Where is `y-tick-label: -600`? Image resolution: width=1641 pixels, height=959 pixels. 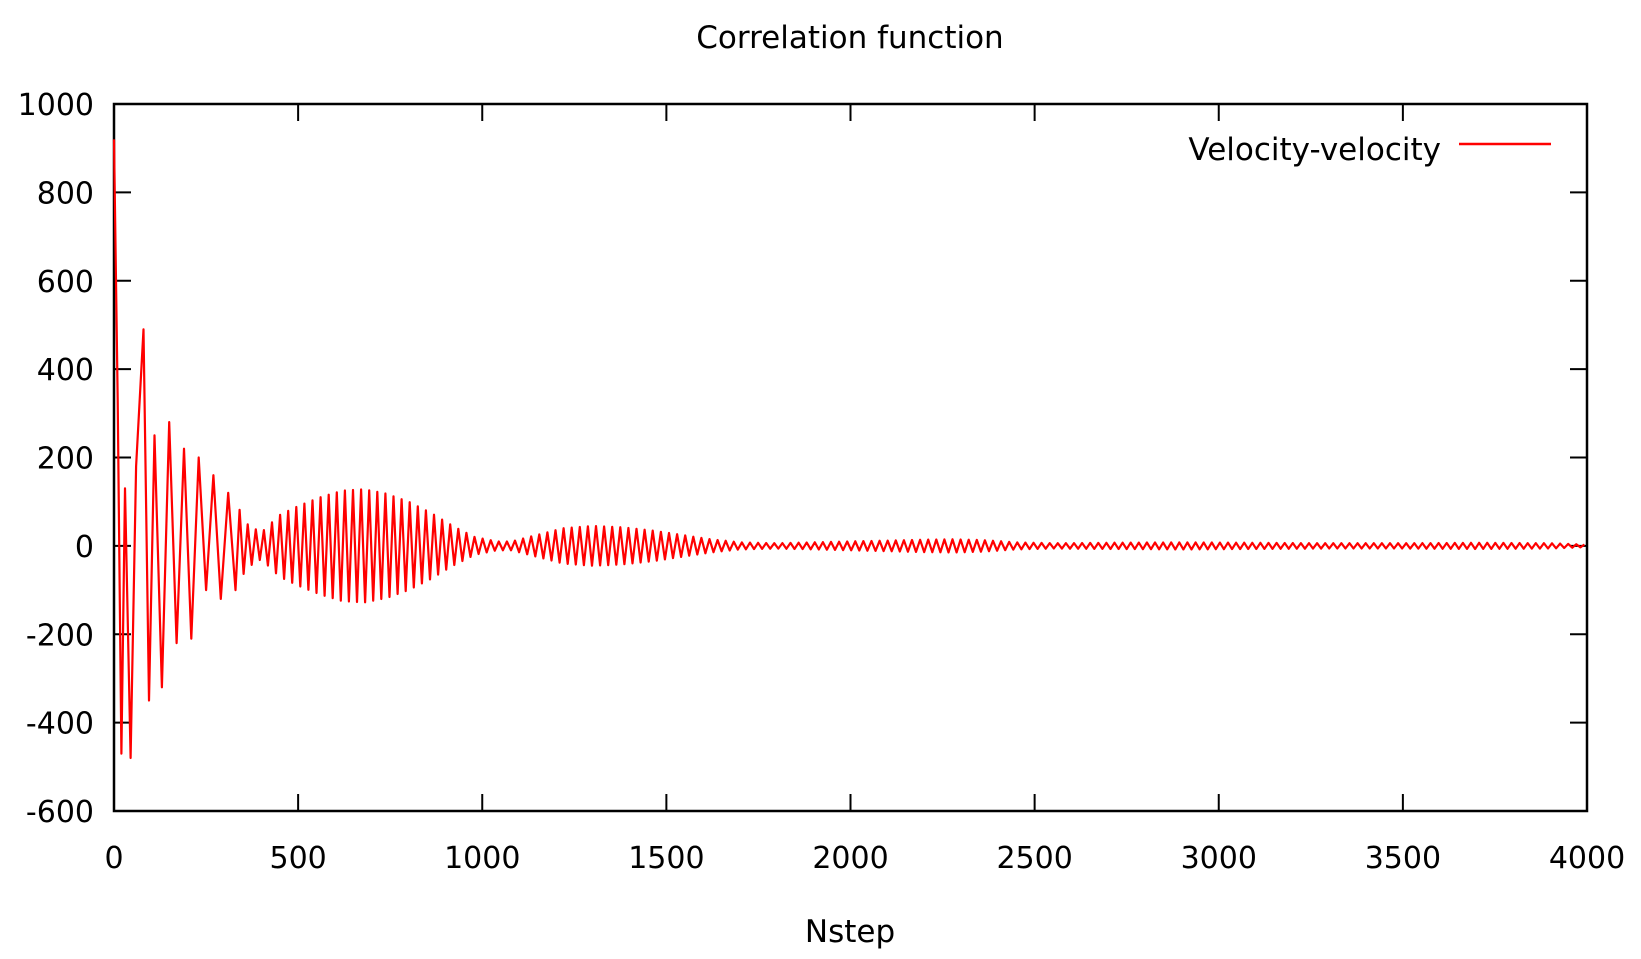 y-tick-label: -600 is located at coordinates (60, 812).